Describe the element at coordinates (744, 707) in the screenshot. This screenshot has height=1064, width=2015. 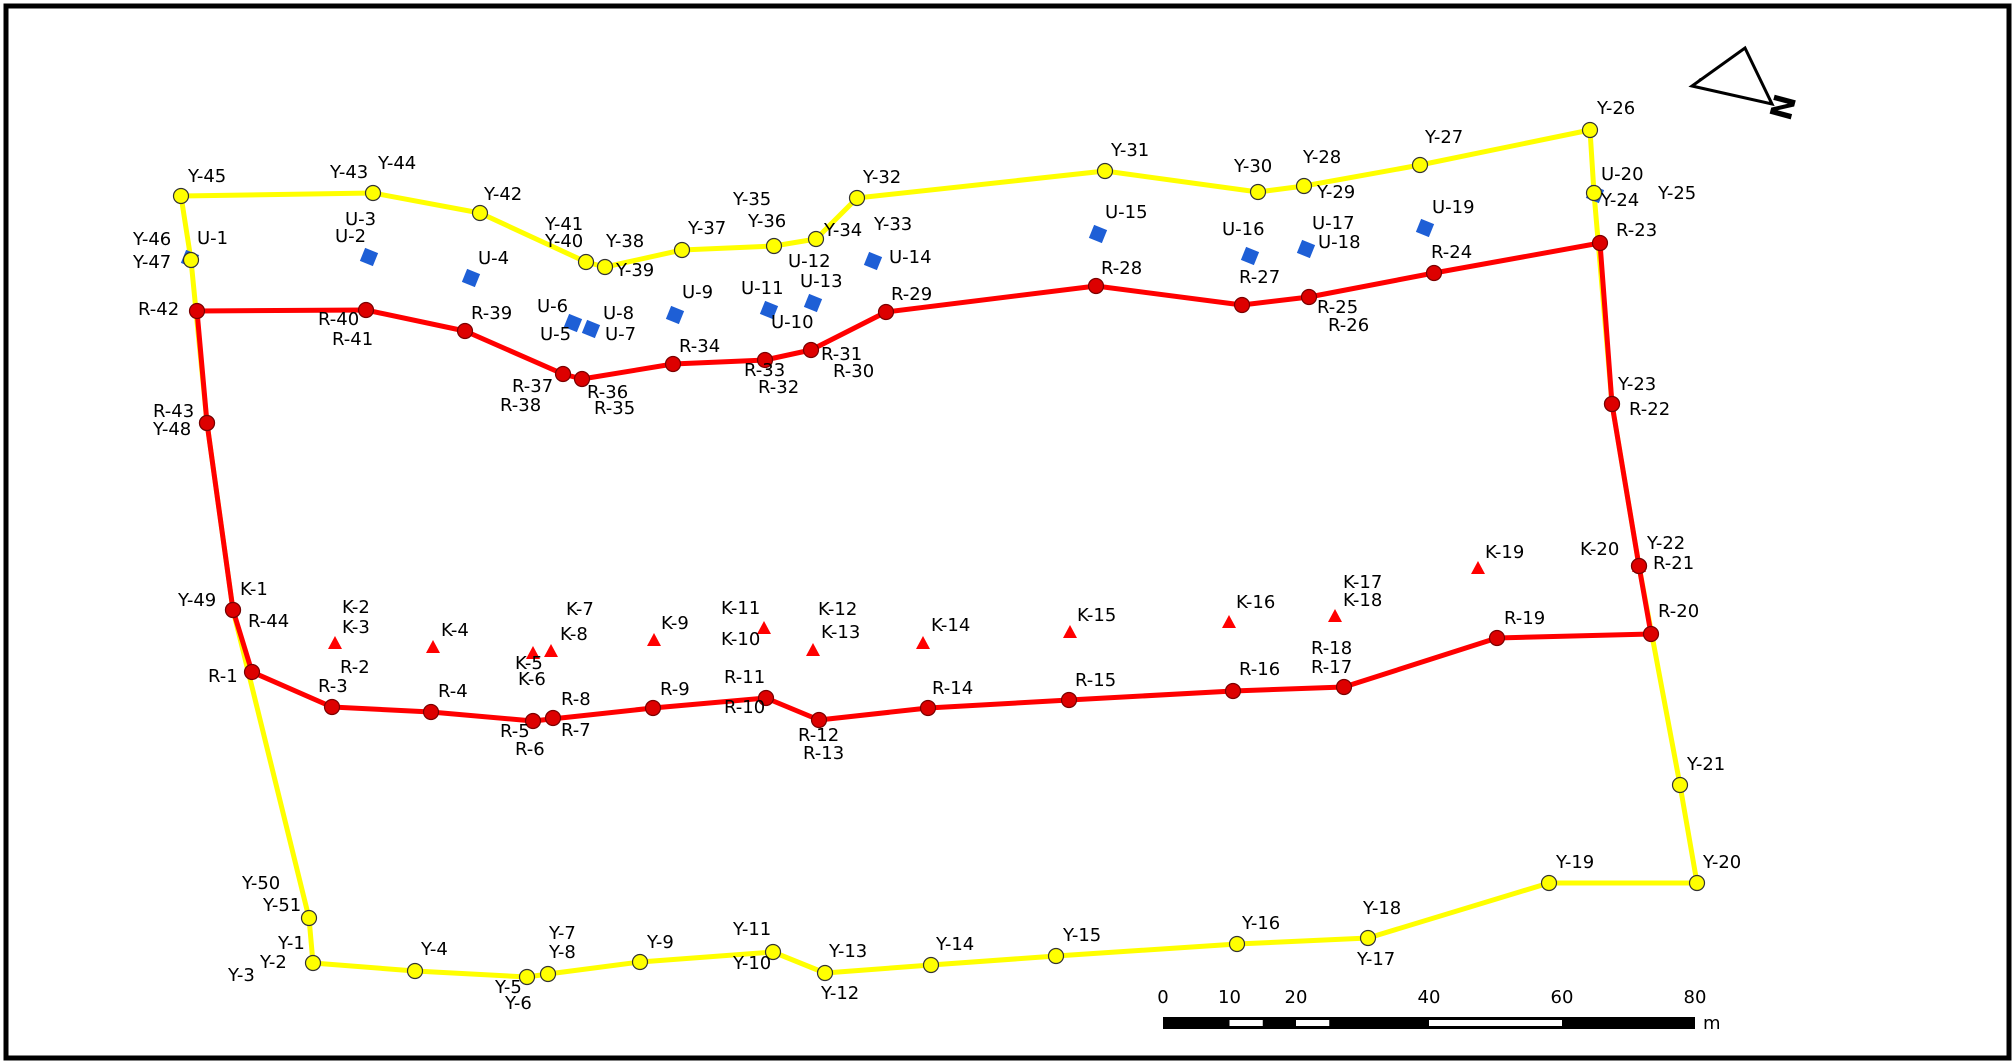
I see `label-r-10: R-10` at that location.